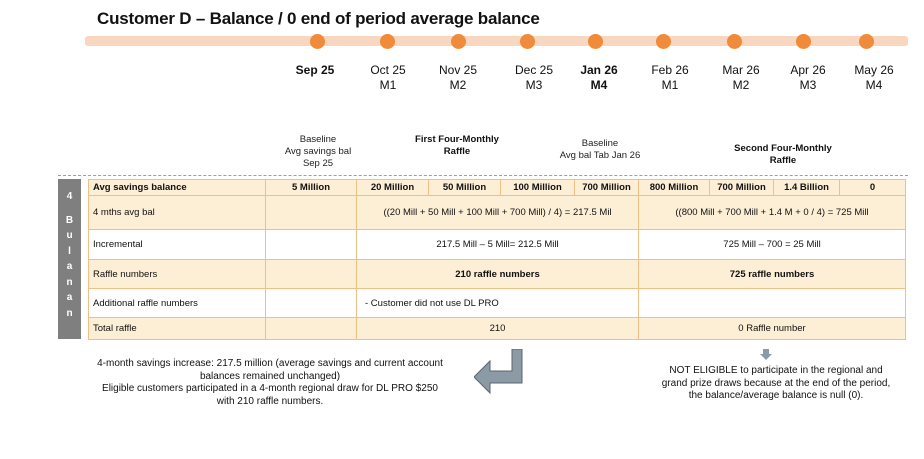 Image resolution: width=924 pixels, height=459 pixels. What do you see at coordinates (177, 244) in the screenshot?
I see `row-label: Incremental` at bounding box center [177, 244].